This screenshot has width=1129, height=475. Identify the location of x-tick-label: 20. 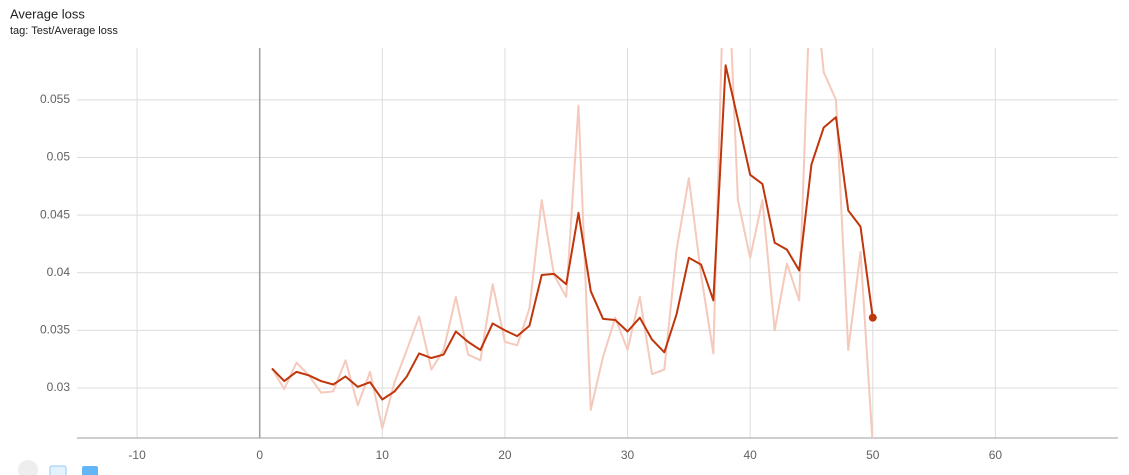
(505, 455).